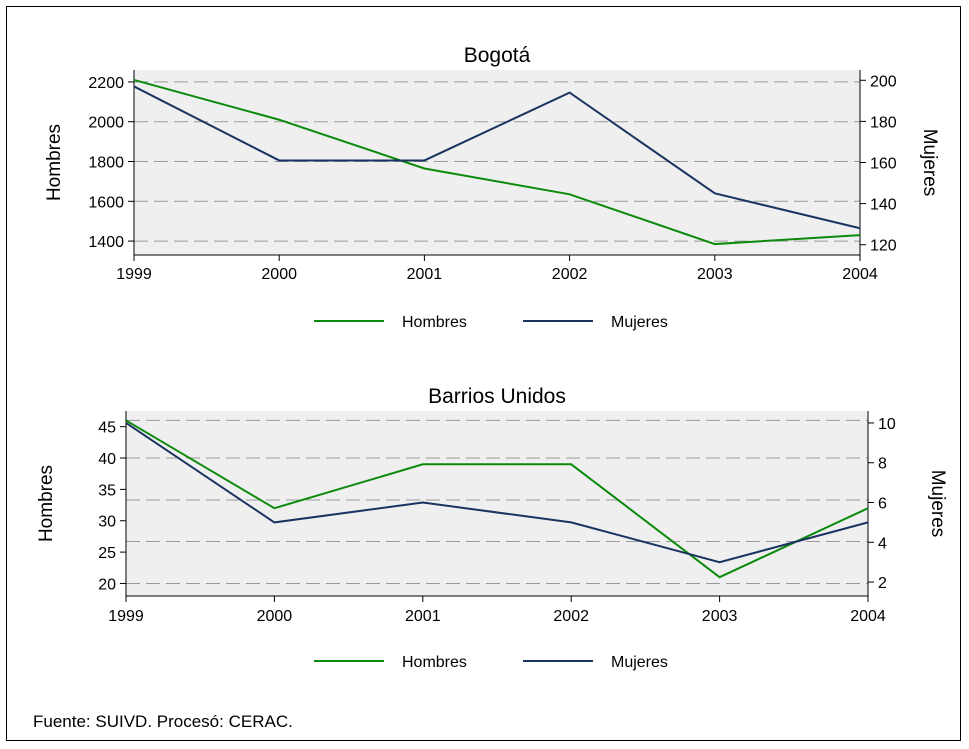 The height and width of the screenshot is (749, 969). I want to click on y-tick-label-right: 120, so click(883, 246).